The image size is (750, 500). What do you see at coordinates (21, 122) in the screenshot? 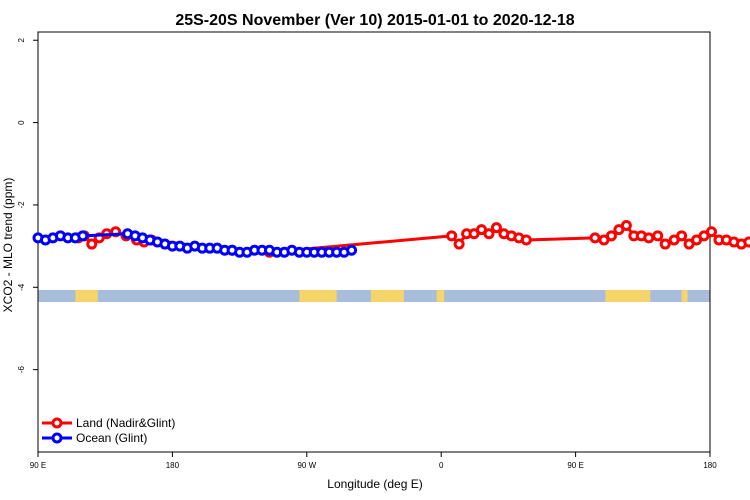
I see `y-tick-label: 0` at bounding box center [21, 122].